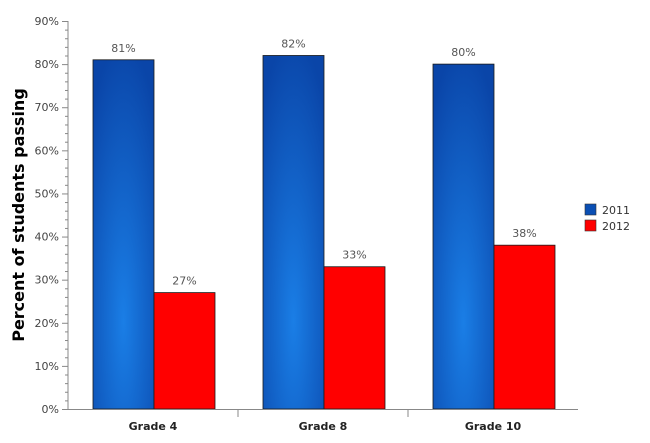 This screenshot has height=443, width=650. What do you see at coordinates (607, 218) in the screenshot?
I see `legend: 2011 2012` at bounding box center [607, 218].